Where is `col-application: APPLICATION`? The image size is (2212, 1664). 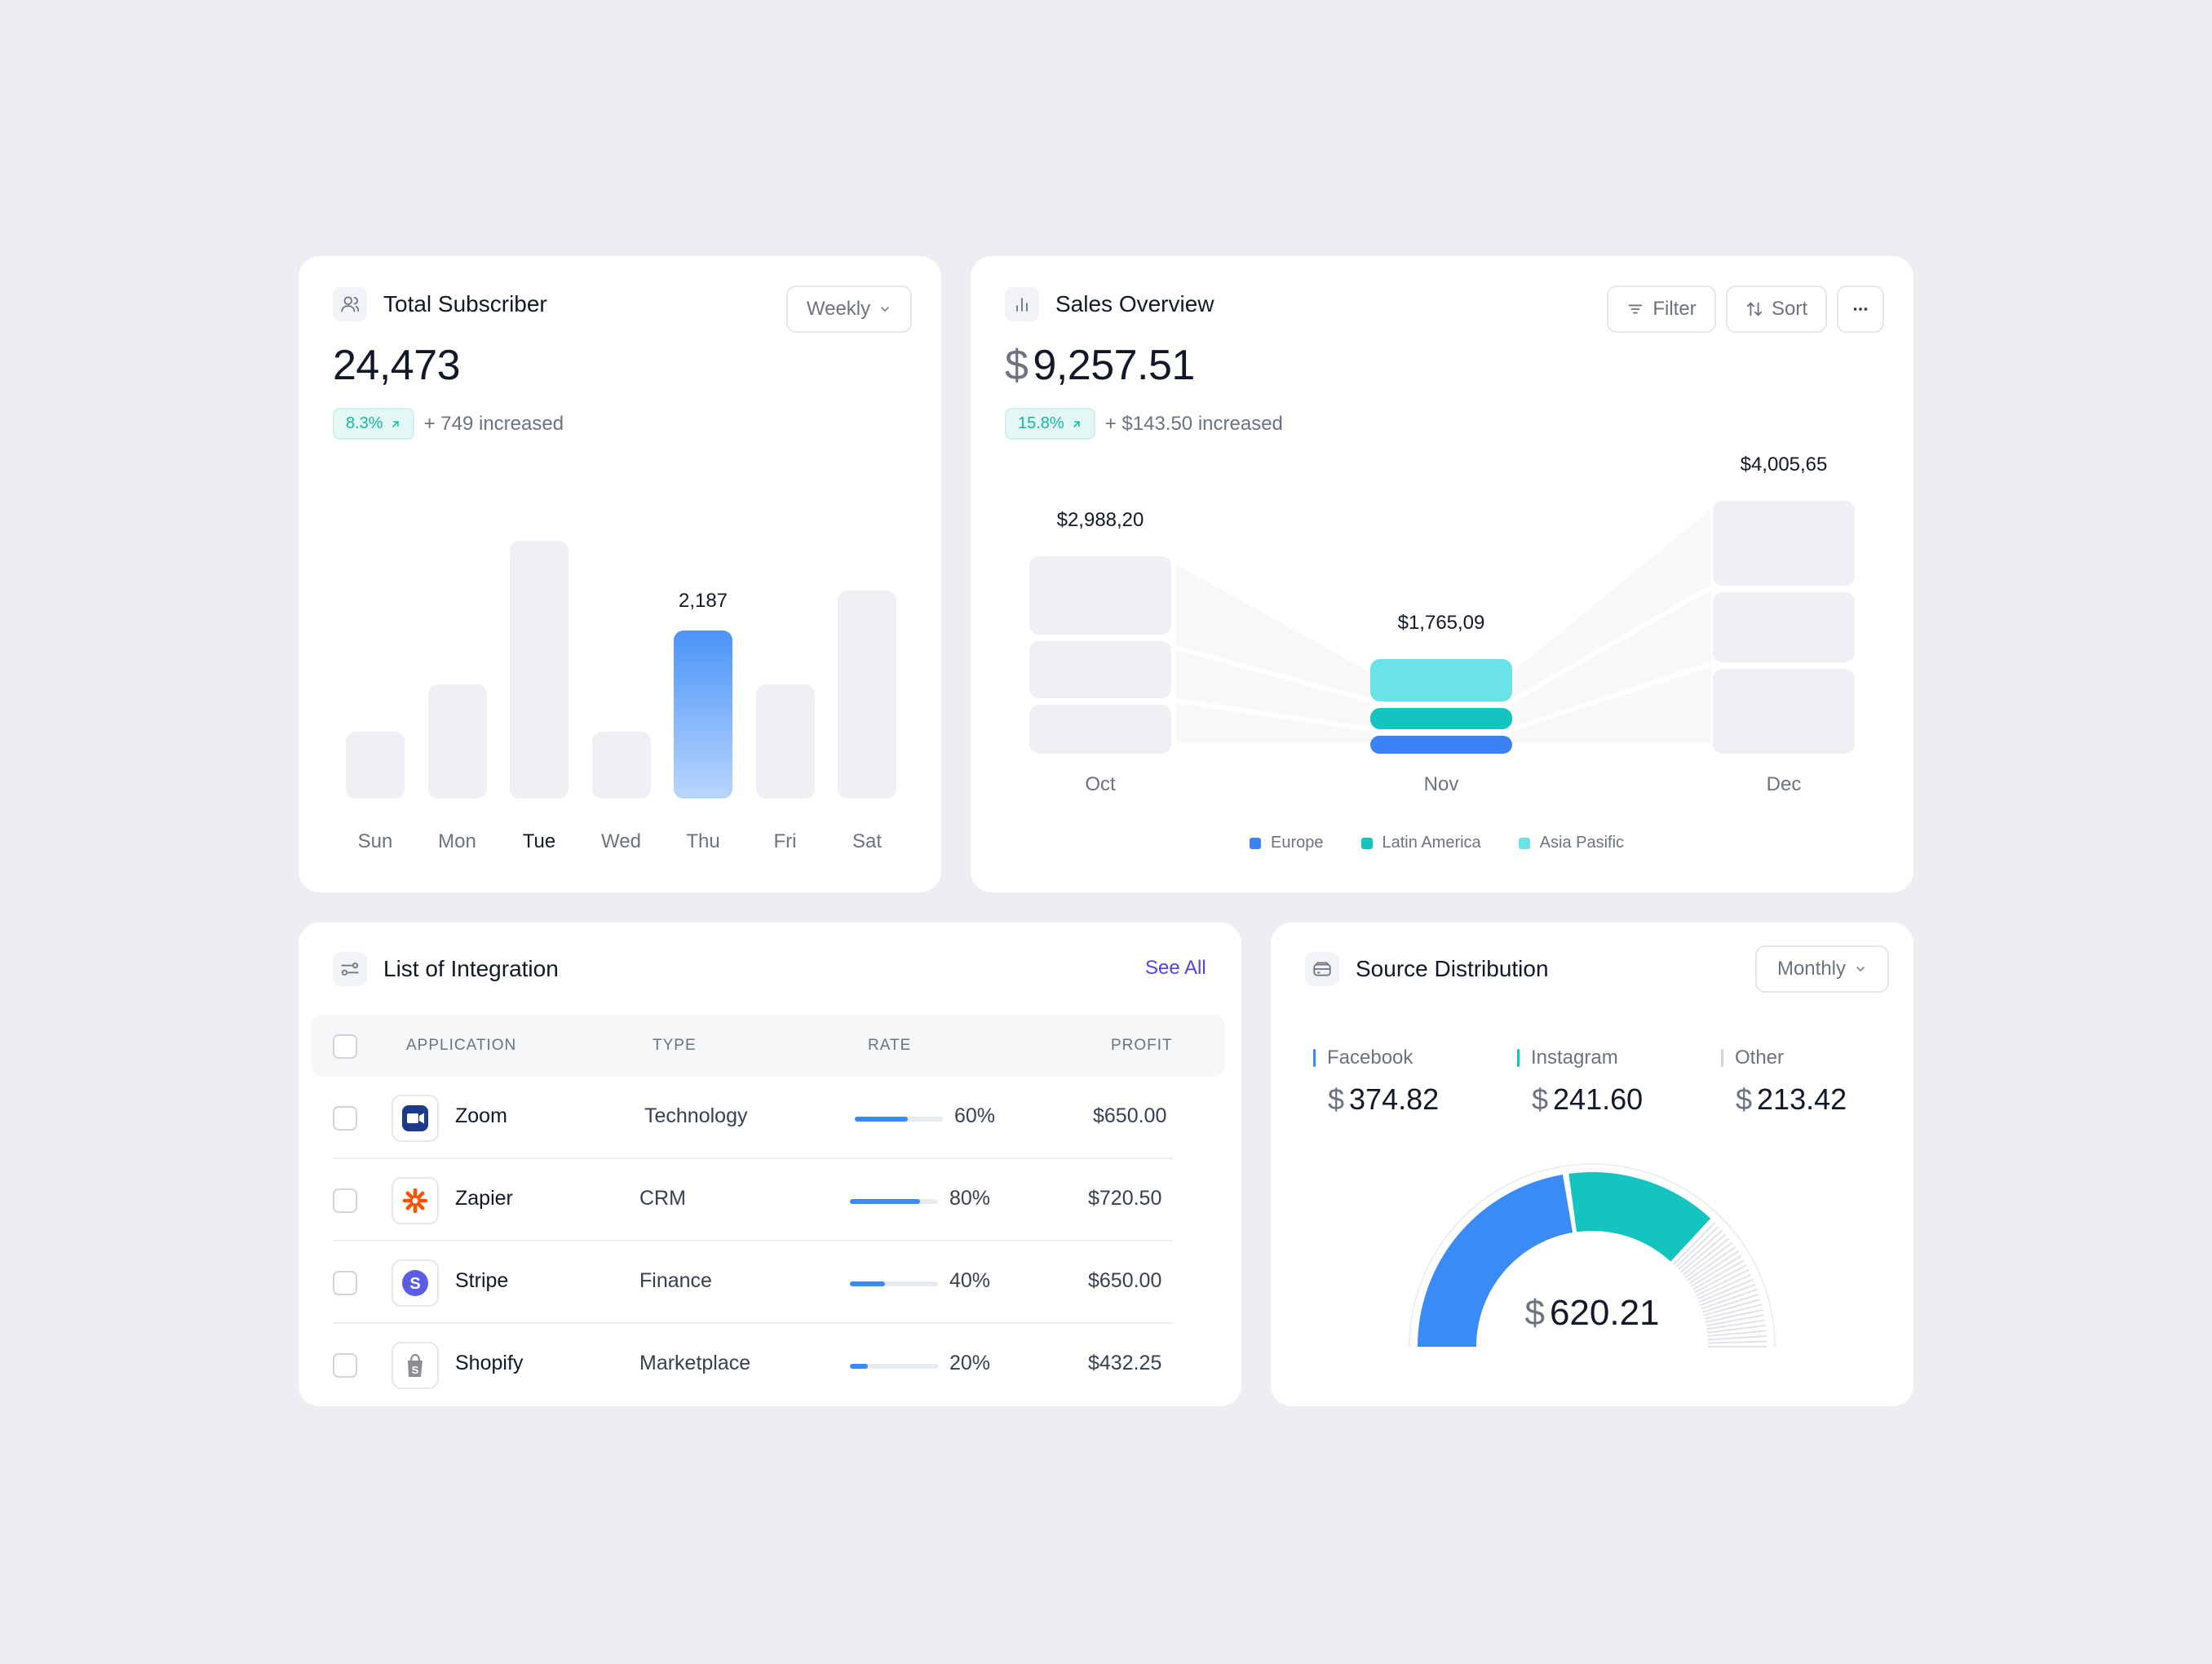
col-application: APPLICATION is located at coordinates (461, 1045).